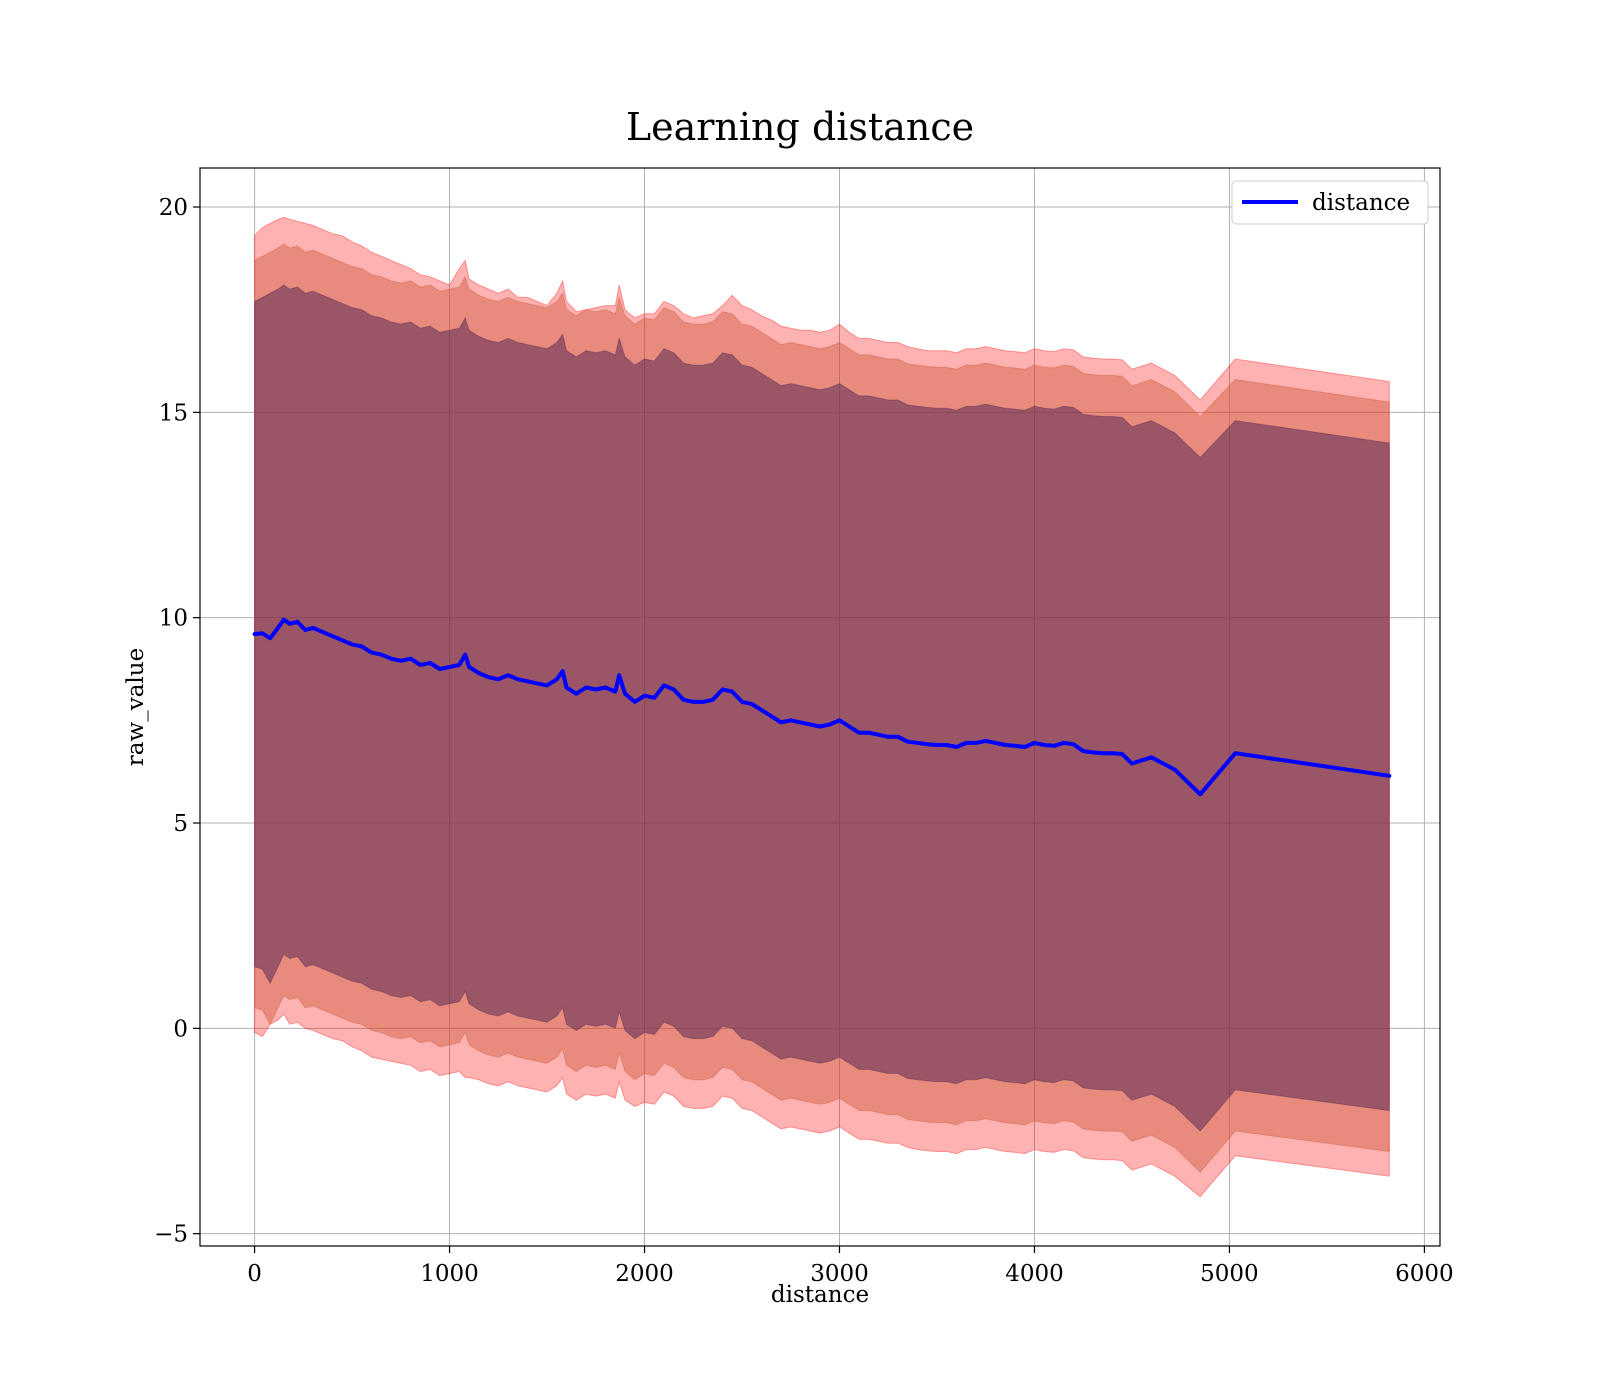  Describe the element at coordinates (173, 413) in the screenshot. I see `y-tick-label-4: 15` at that location.